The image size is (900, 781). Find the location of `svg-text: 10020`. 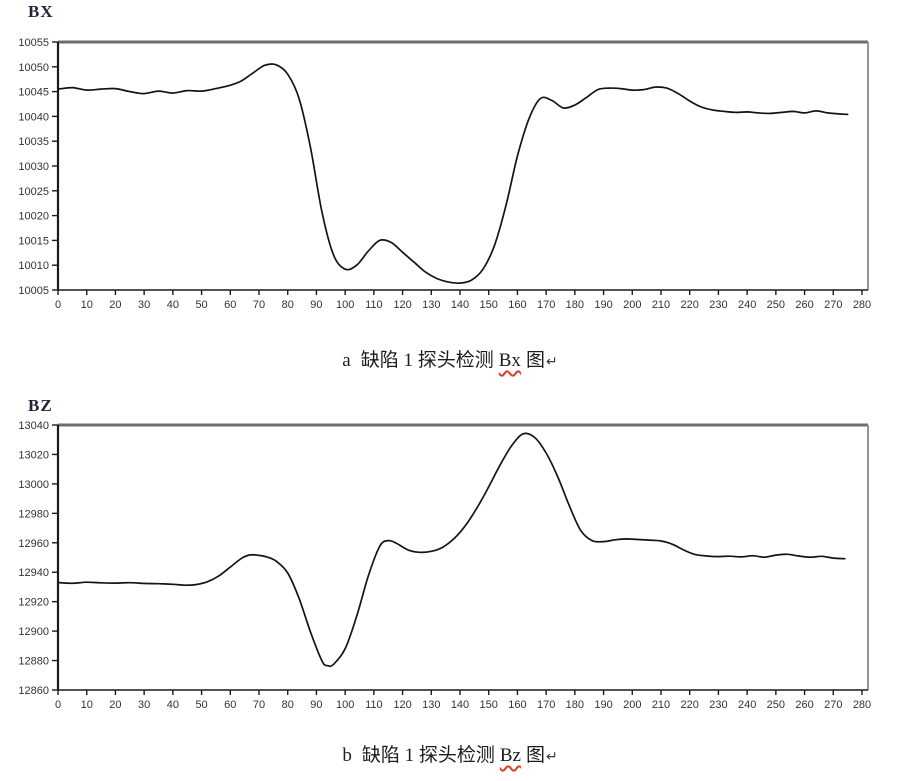

svg-text: 10020 is located at coordinates (33, 217).